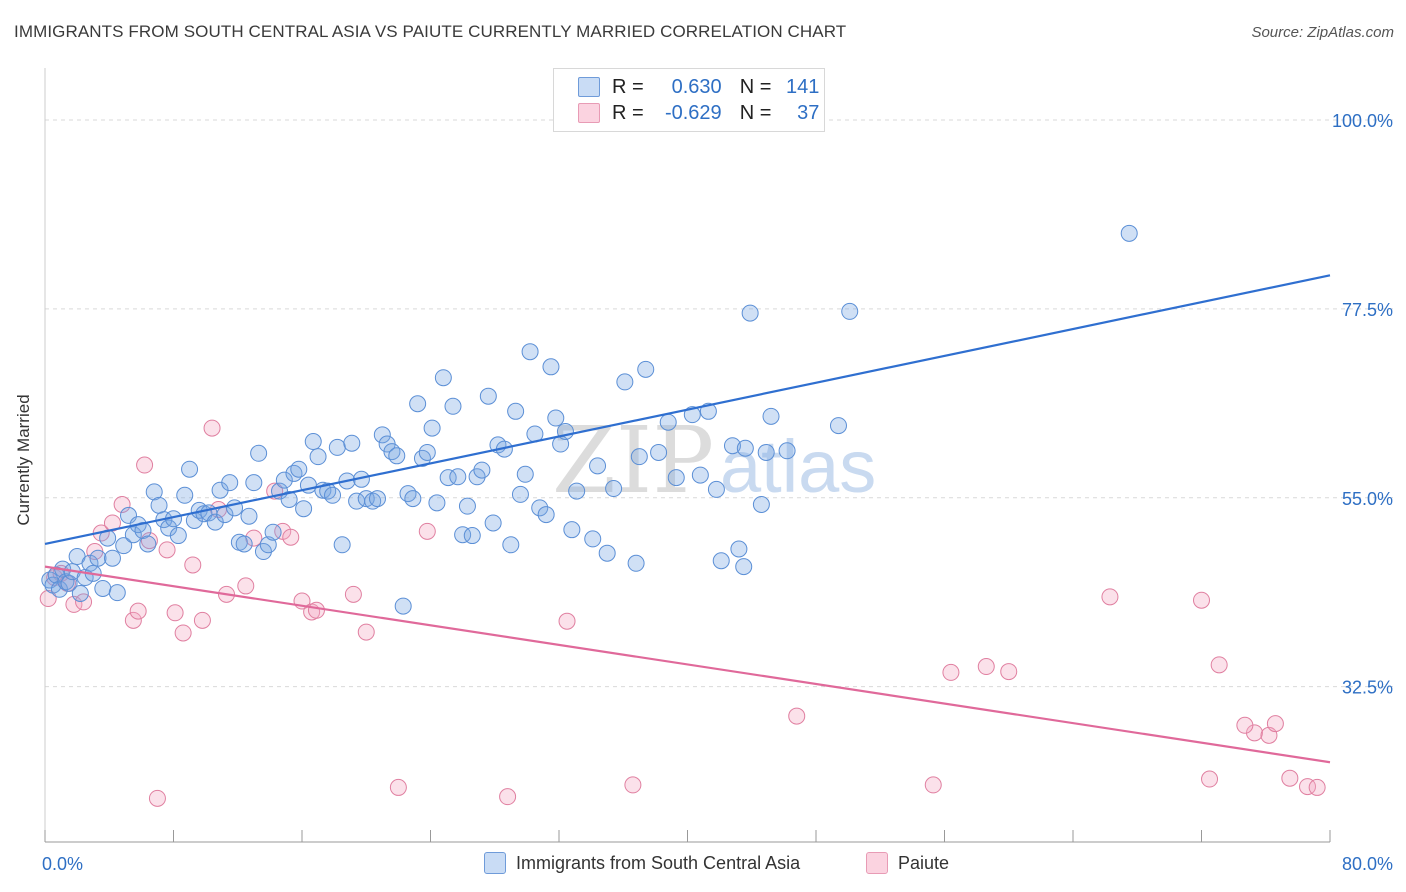 The image size is (1406, 892). Describe the element at coordinates (1367, 688) in the screenshot. I see `y-tick-label: 32.5%` at that location.